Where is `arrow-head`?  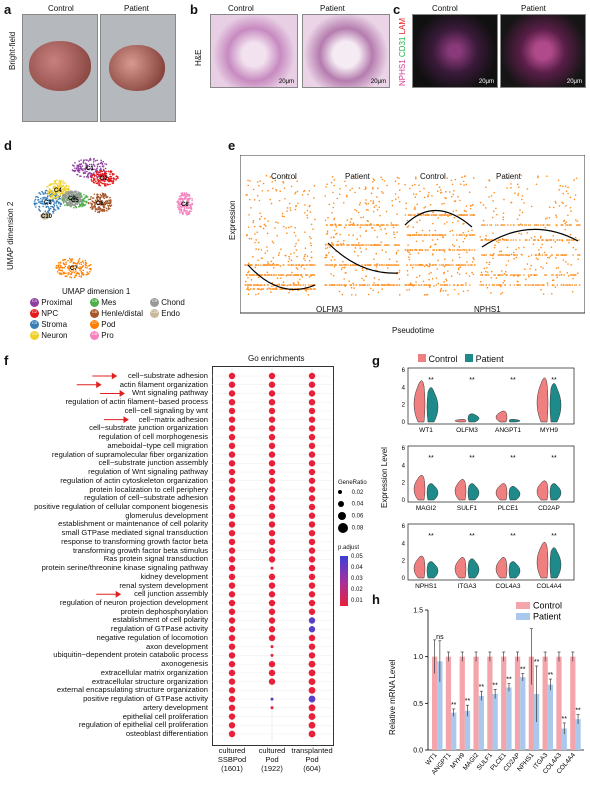 arrow-head is located at coordinates (118, 594).